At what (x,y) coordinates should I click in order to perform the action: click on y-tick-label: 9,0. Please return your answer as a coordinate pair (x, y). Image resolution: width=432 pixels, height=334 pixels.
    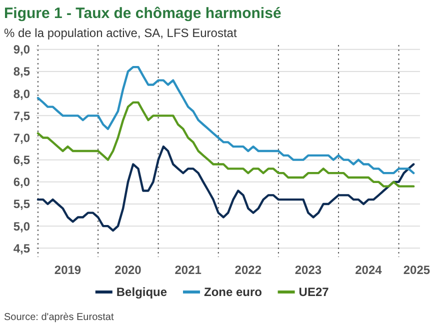
    Looking at the image, I should click on (21, 49).